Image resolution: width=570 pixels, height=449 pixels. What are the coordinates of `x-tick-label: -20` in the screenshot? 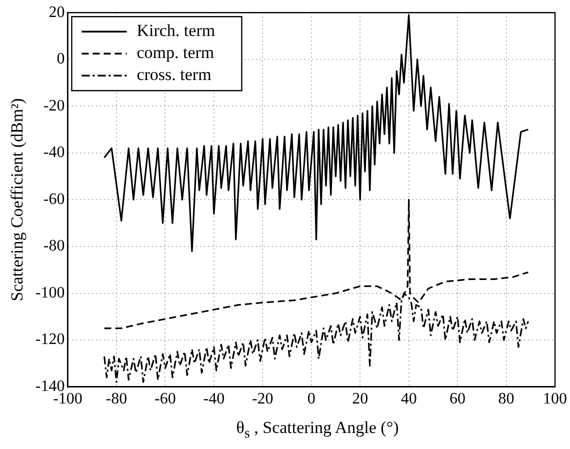 It's located at (263, 399).